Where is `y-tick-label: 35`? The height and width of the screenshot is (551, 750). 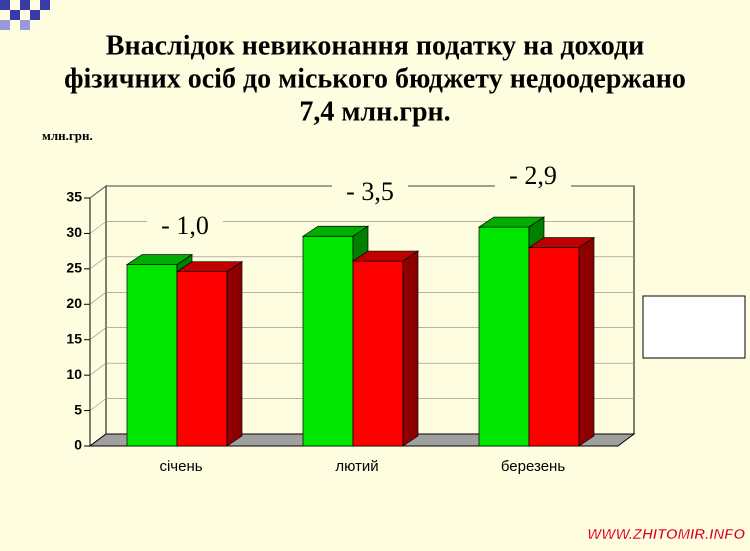 y-tick-label: 35 is located at coordinates (74, 197).